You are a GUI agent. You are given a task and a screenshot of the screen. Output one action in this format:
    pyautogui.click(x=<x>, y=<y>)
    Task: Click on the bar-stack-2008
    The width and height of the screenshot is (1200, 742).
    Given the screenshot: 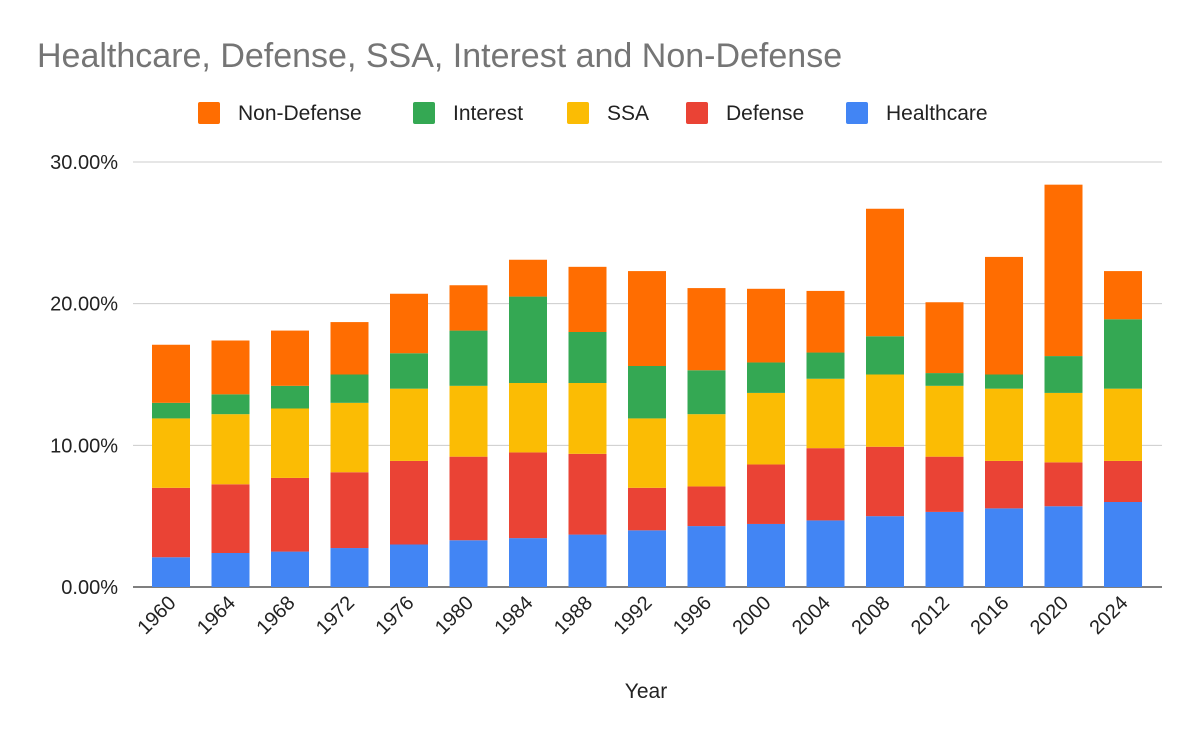 What is the action you would take?
    pyautogui.click(x=885, y=397)
    